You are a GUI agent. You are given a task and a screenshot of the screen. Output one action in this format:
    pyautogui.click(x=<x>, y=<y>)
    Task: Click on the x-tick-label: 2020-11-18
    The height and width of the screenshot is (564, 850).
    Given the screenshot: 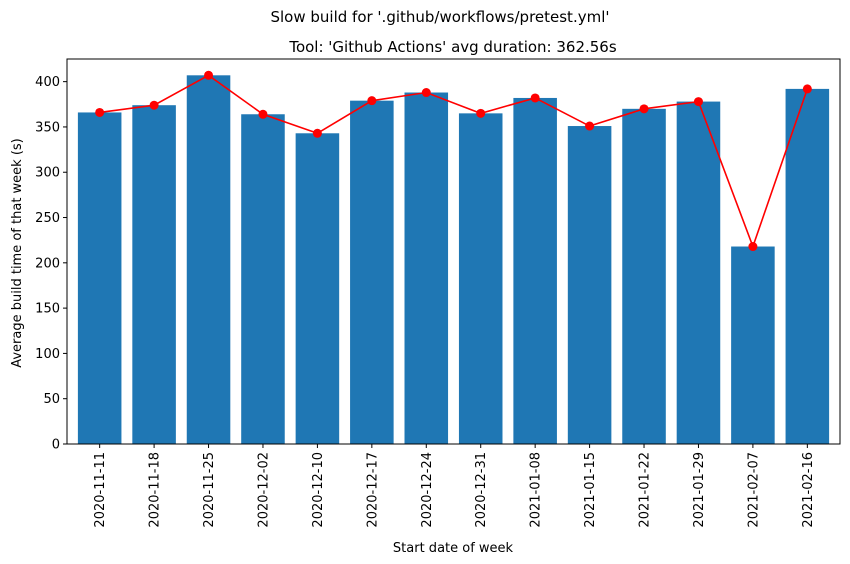 What is the action you would take?
    pyautogui.click(x=155, y=490)
    